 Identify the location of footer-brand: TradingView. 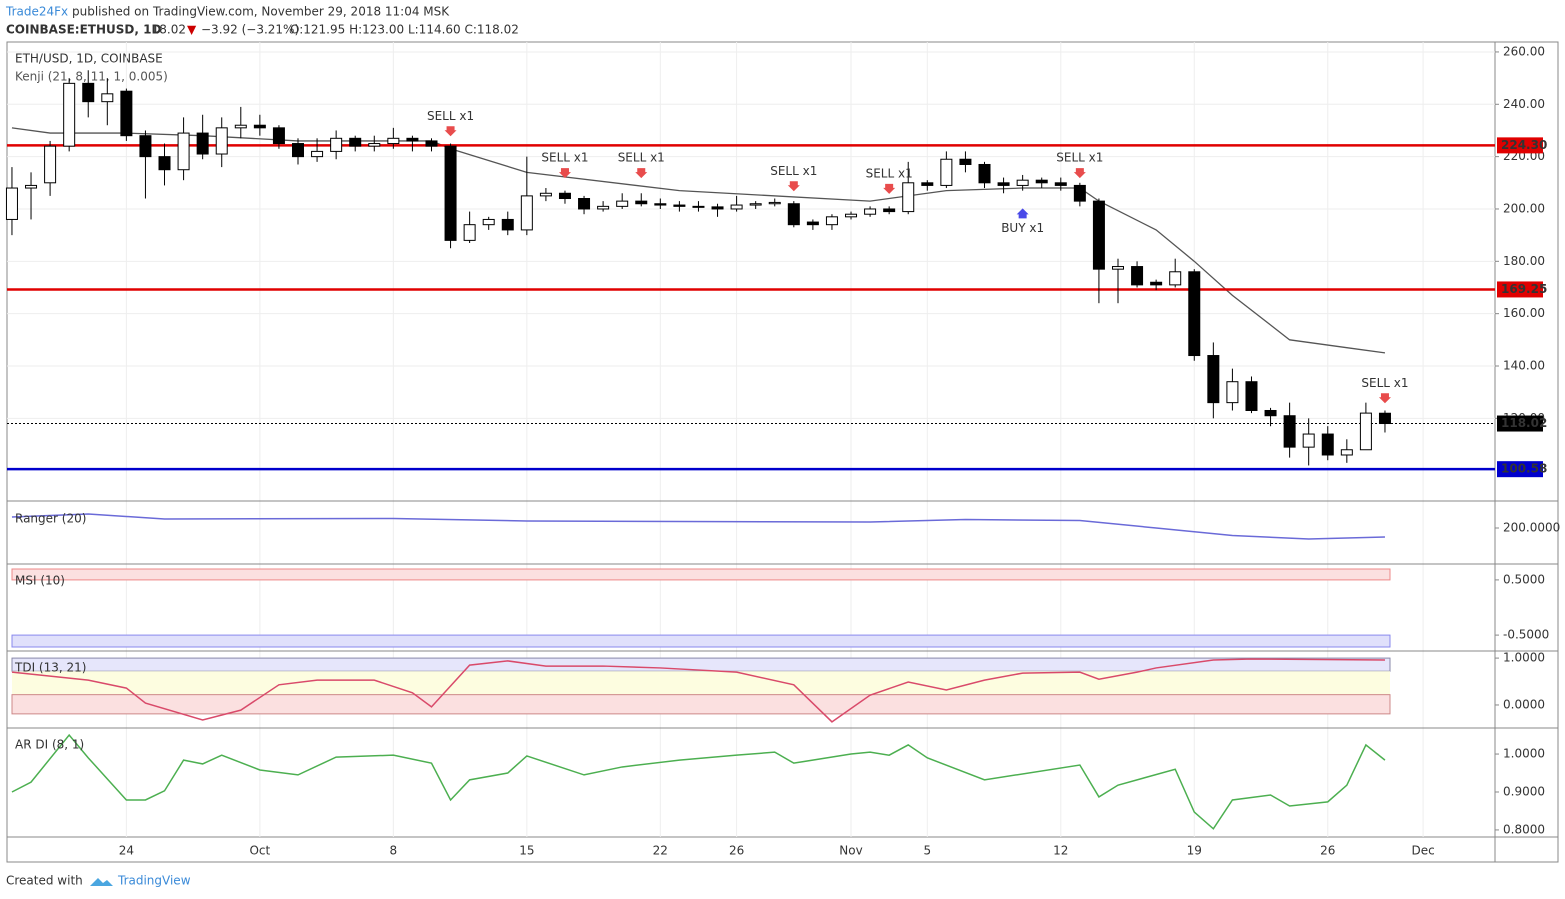
(154, 881).